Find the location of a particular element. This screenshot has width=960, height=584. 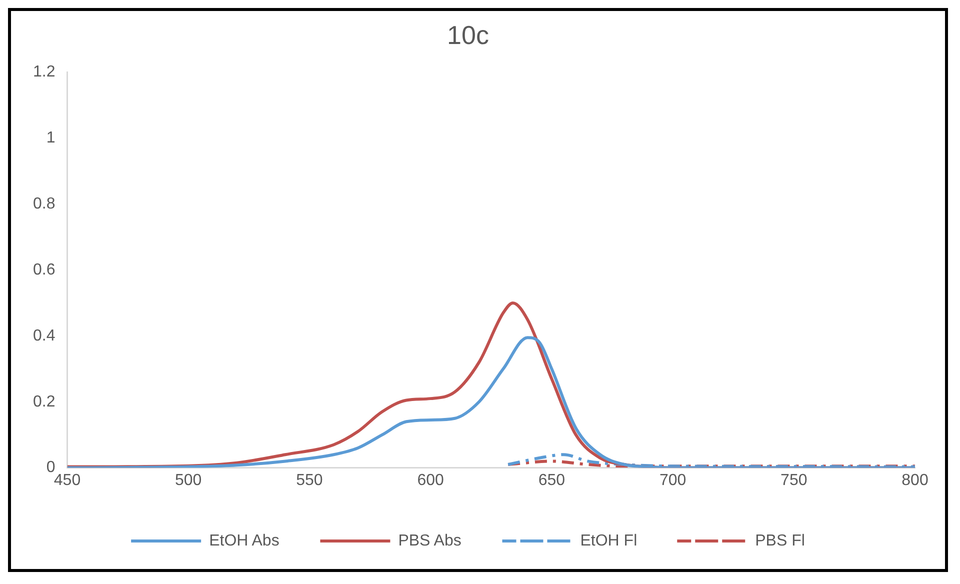

x-tick-label: 750 is located at coordinates (794, 480).